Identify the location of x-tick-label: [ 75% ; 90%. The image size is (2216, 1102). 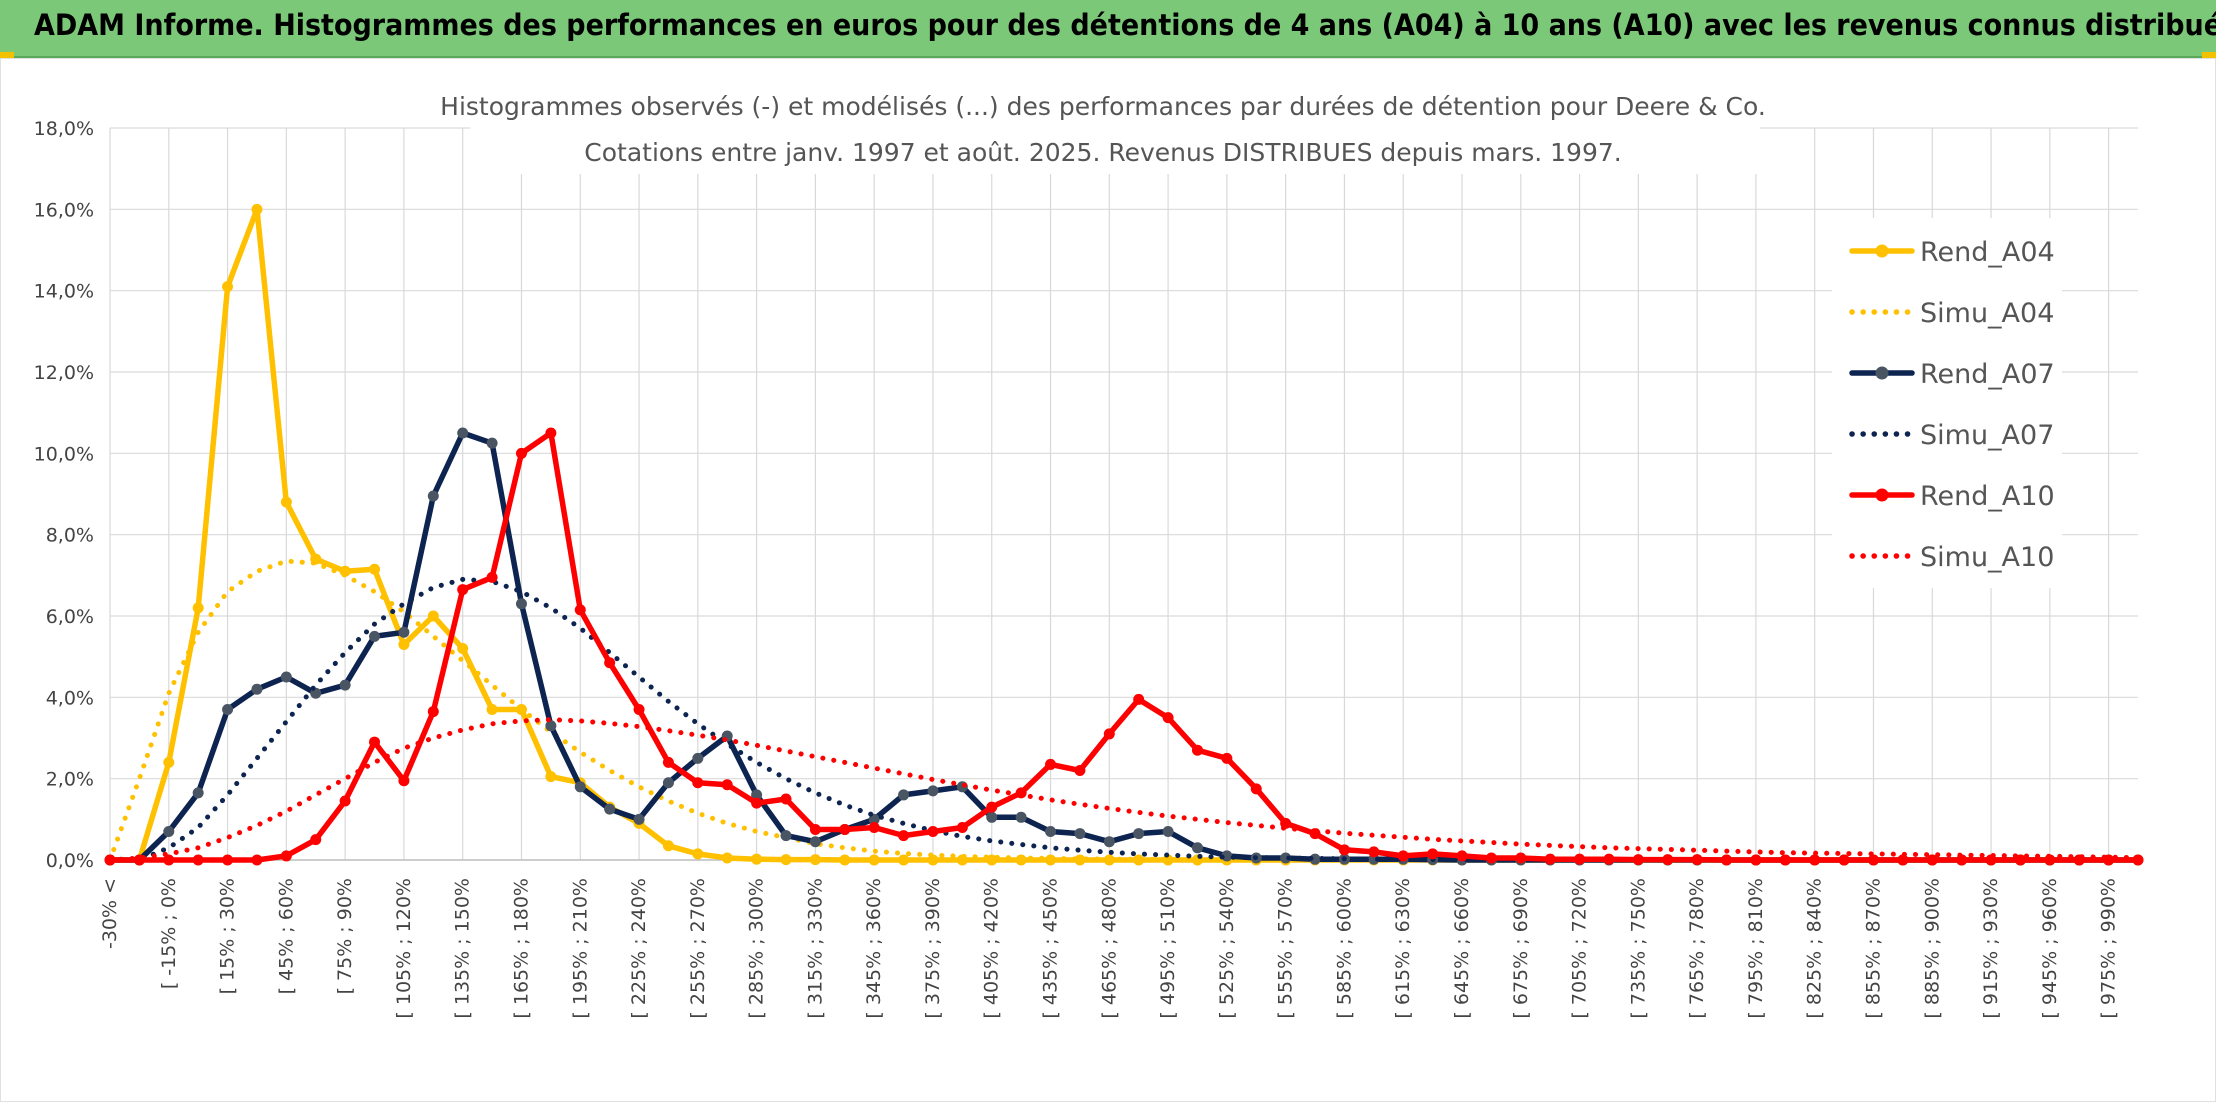
(345, 936).